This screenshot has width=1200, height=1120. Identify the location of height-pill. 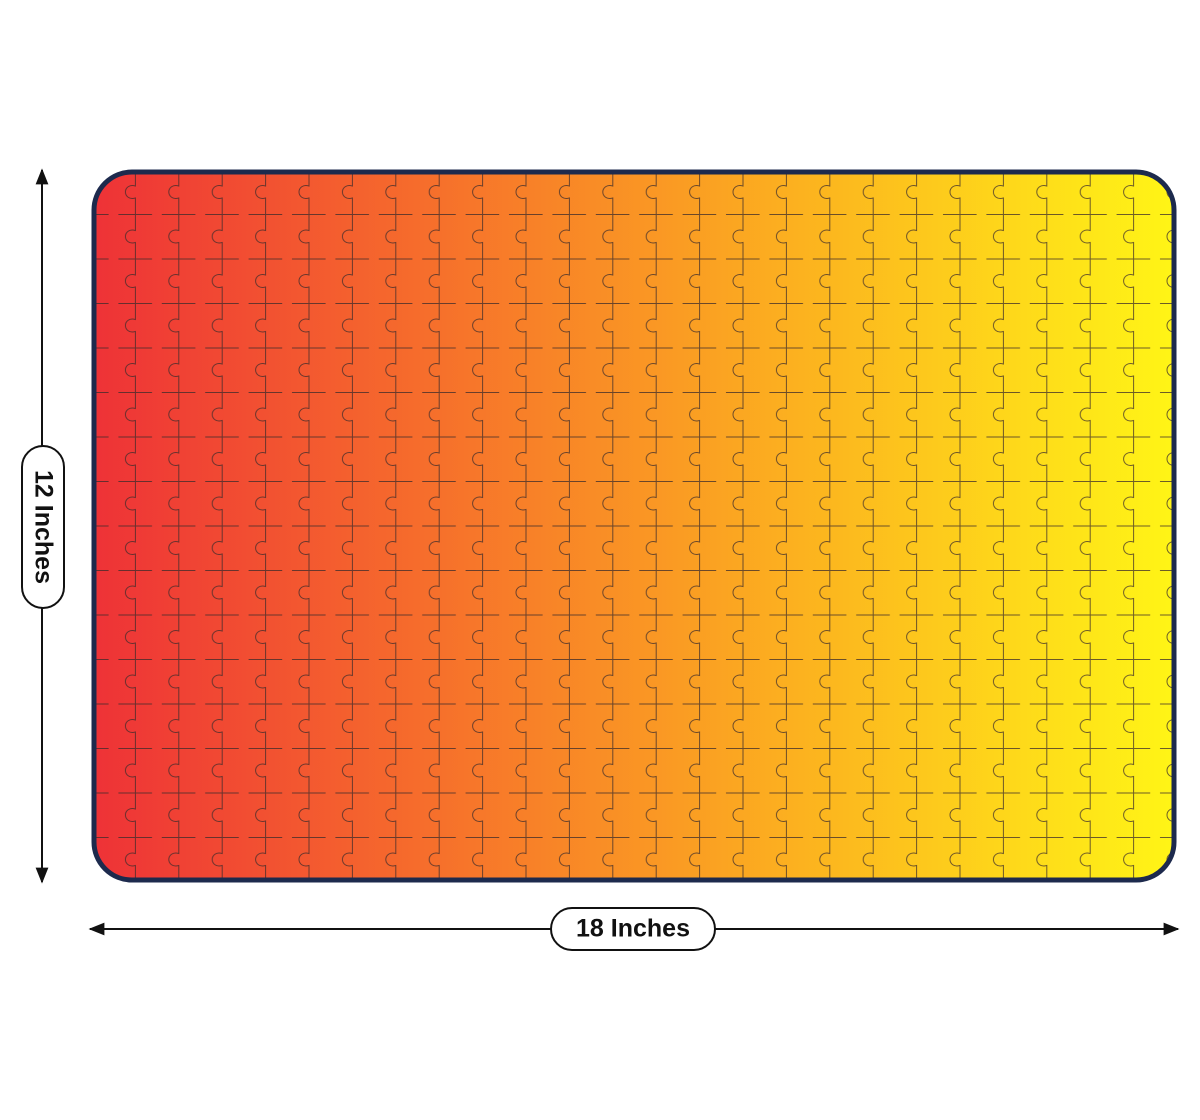
(43, 527).